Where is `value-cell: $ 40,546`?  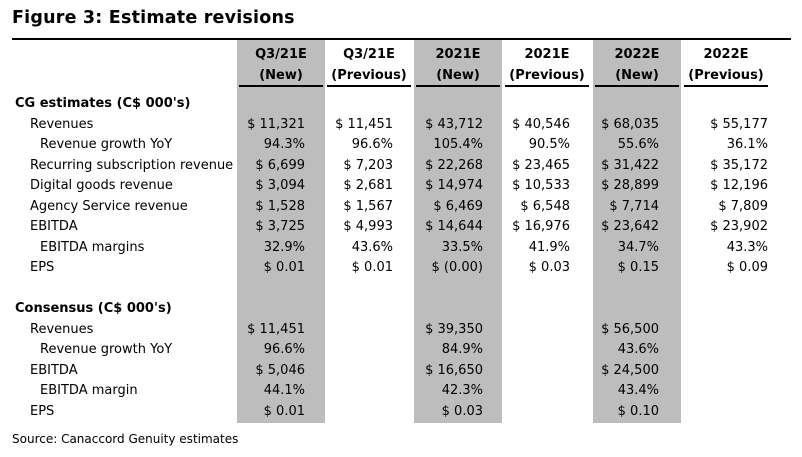 value-cell: $ 40,546 is located at coordinates (541, 124).